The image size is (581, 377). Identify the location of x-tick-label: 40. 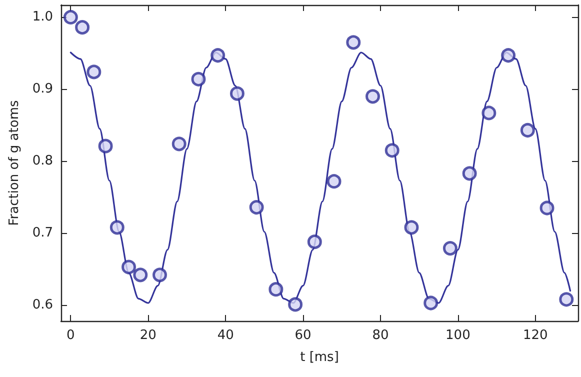
(225, 335).